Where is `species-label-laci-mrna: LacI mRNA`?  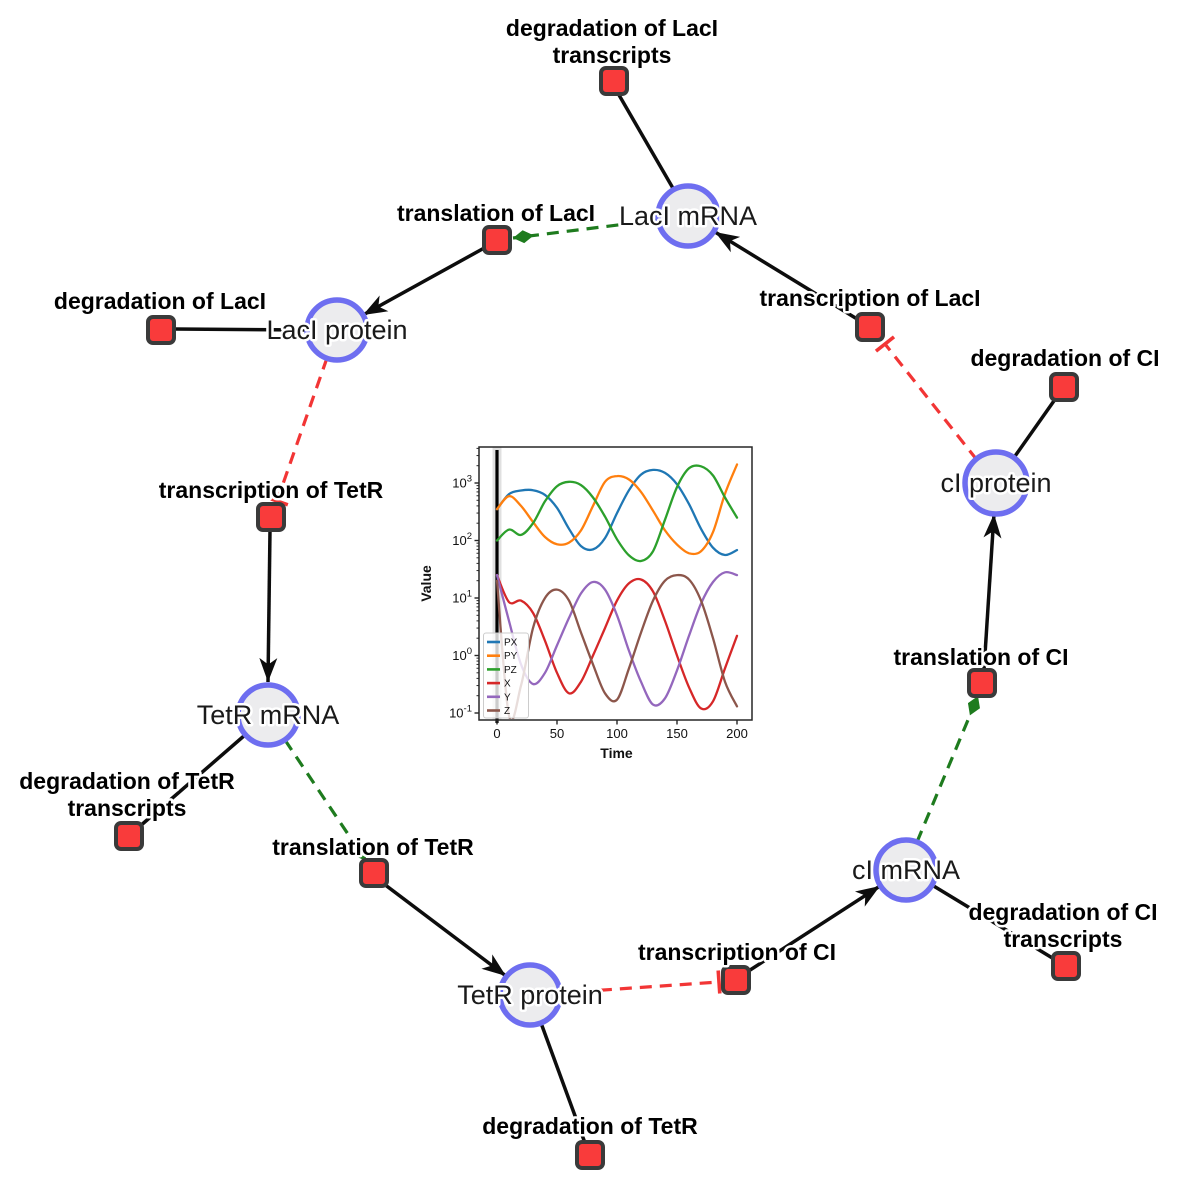 species-label-laci-mrna: LacI mRNA is located at coordinates (688, 216).